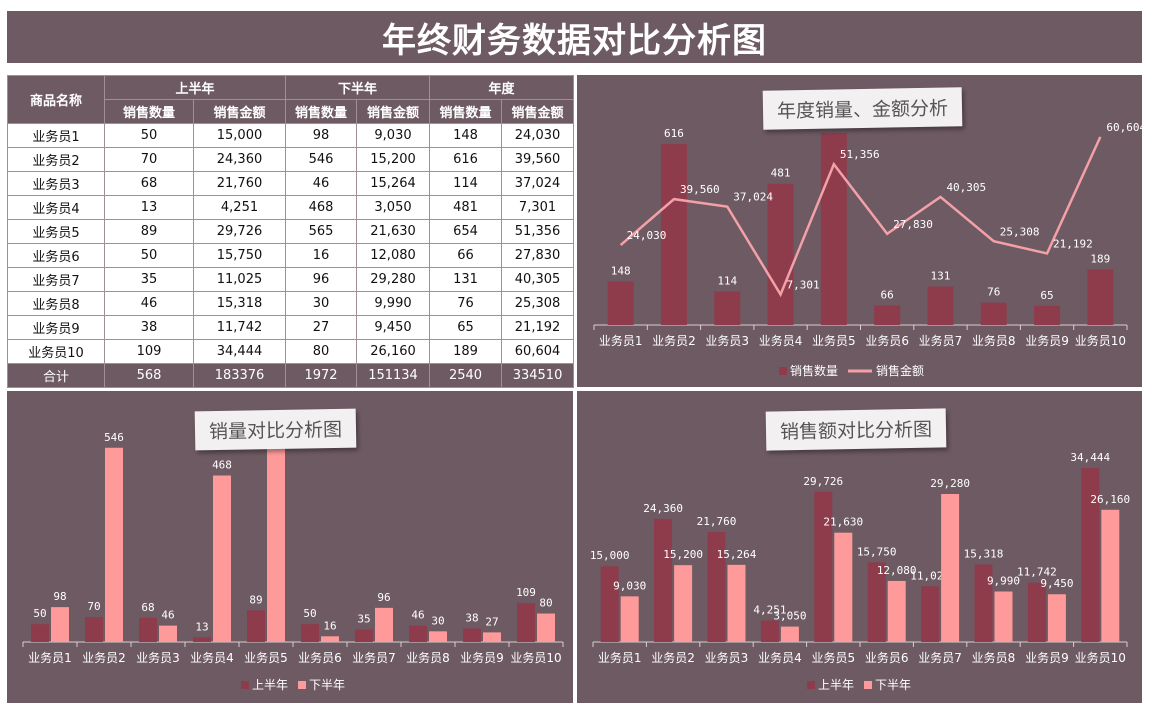  Describe the element at coordinates (466, 159) in the screenshot. I see `table-cell-y-qty: 616` at that location.